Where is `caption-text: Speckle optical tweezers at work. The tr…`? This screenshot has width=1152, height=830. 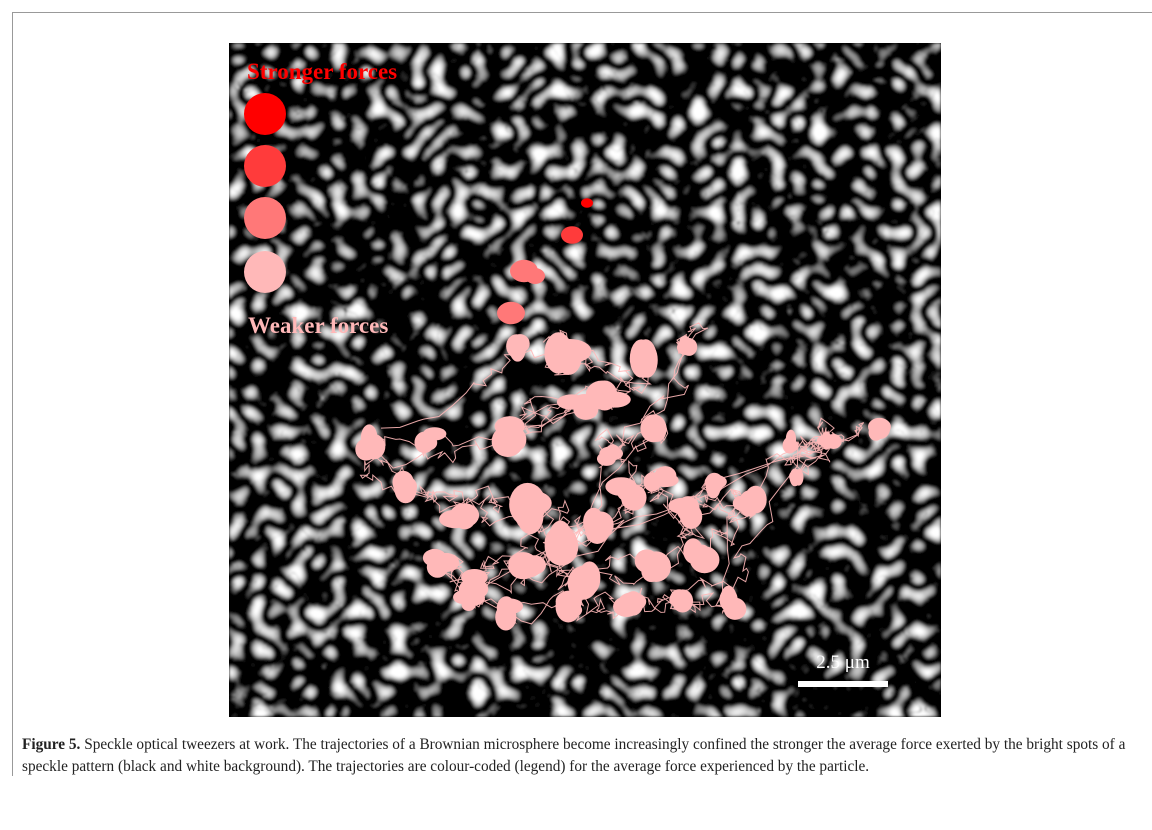
caption-text: Speckle optical tweezers at work. The tr… is located at coordinates (574, 755).